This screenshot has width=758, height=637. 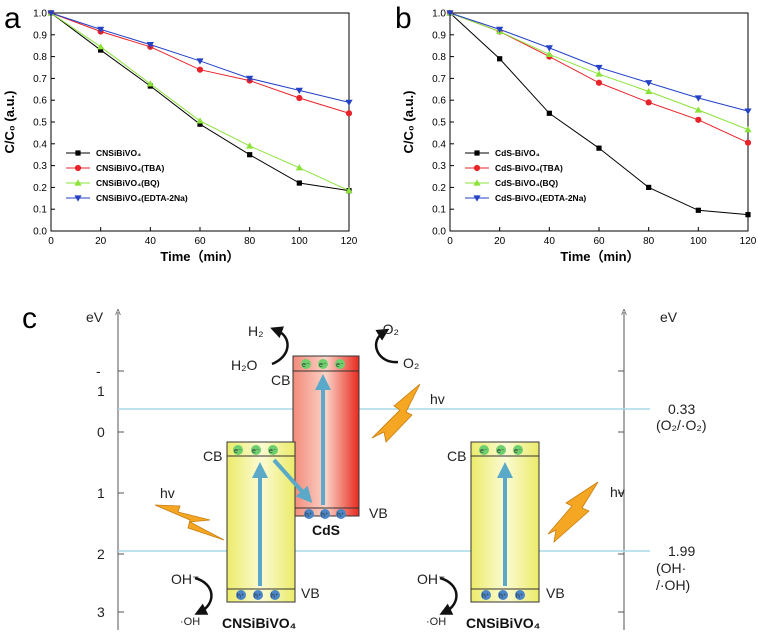 I want to click on legend-label: CNSiBiVO₄(EDTA-2Na), so click(x=142, y=198).